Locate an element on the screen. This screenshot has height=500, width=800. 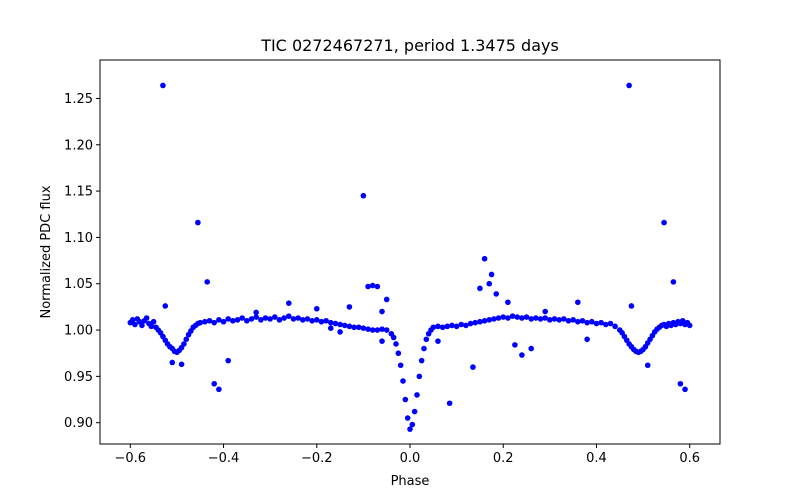
y-tick-label: 1.05 is located at coordinates (78, 284).